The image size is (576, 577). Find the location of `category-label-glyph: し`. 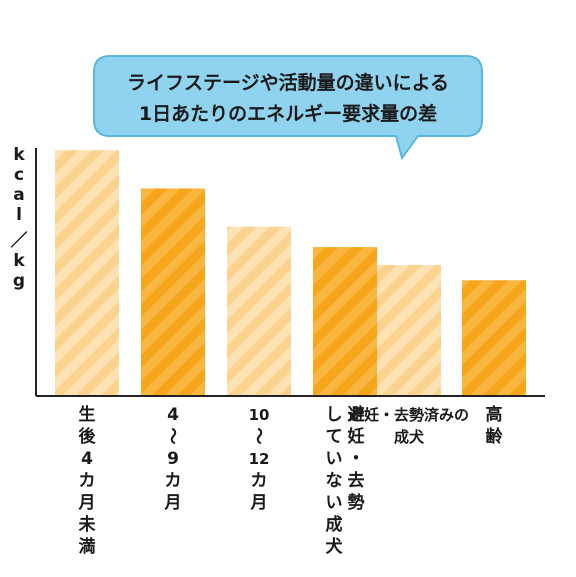

category-label-glyph: し is located at coordinates (334, 415).